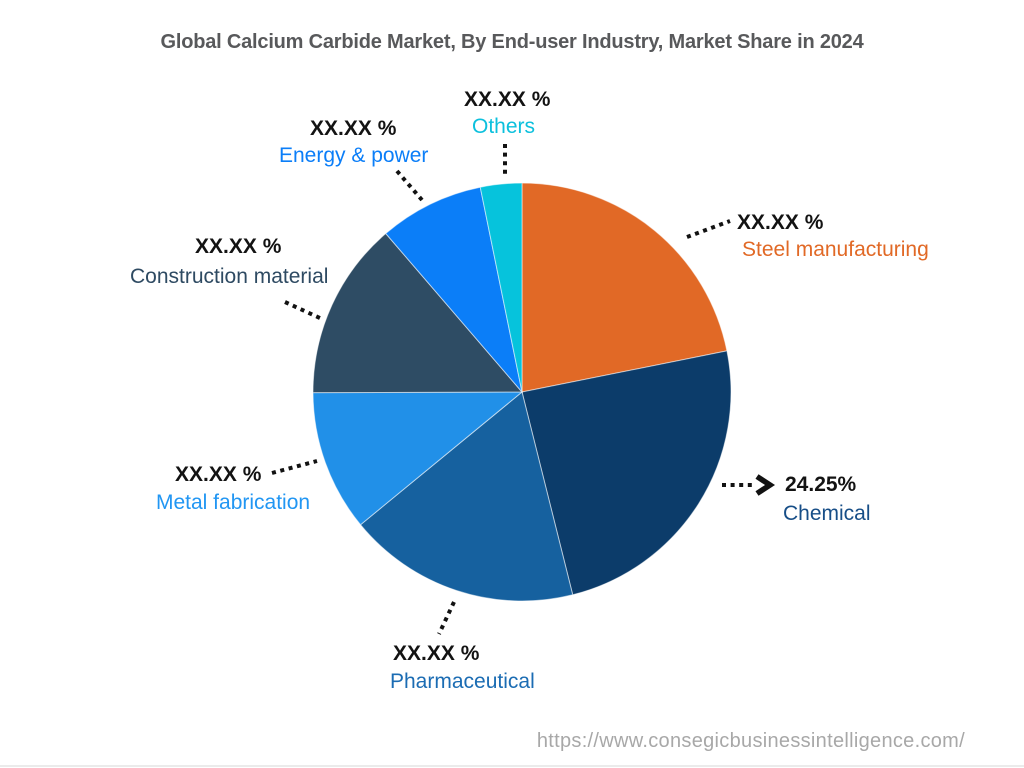  I want to click on pie-slice-energy-power, so click(454, 290).